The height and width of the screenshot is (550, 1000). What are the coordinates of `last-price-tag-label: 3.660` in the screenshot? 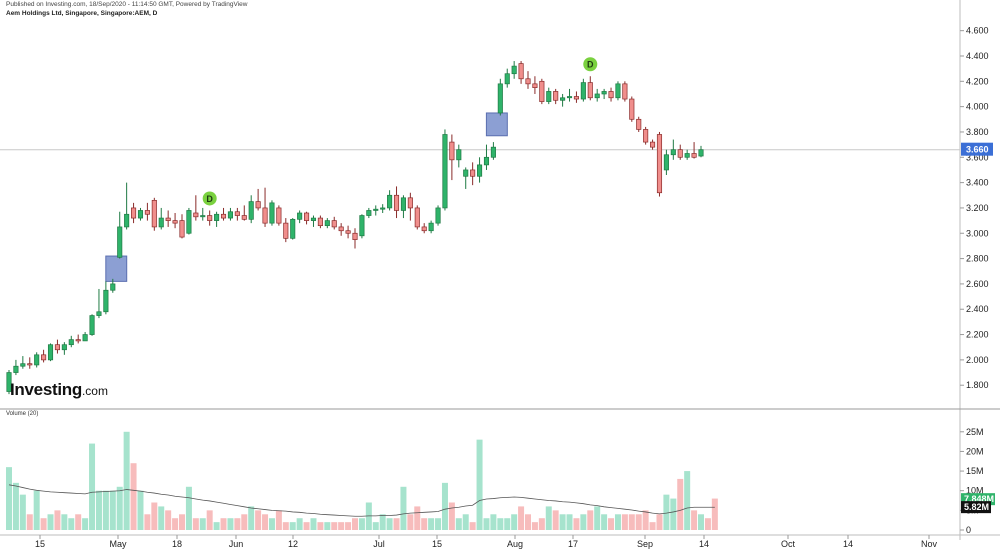 It's located at (977, 150).